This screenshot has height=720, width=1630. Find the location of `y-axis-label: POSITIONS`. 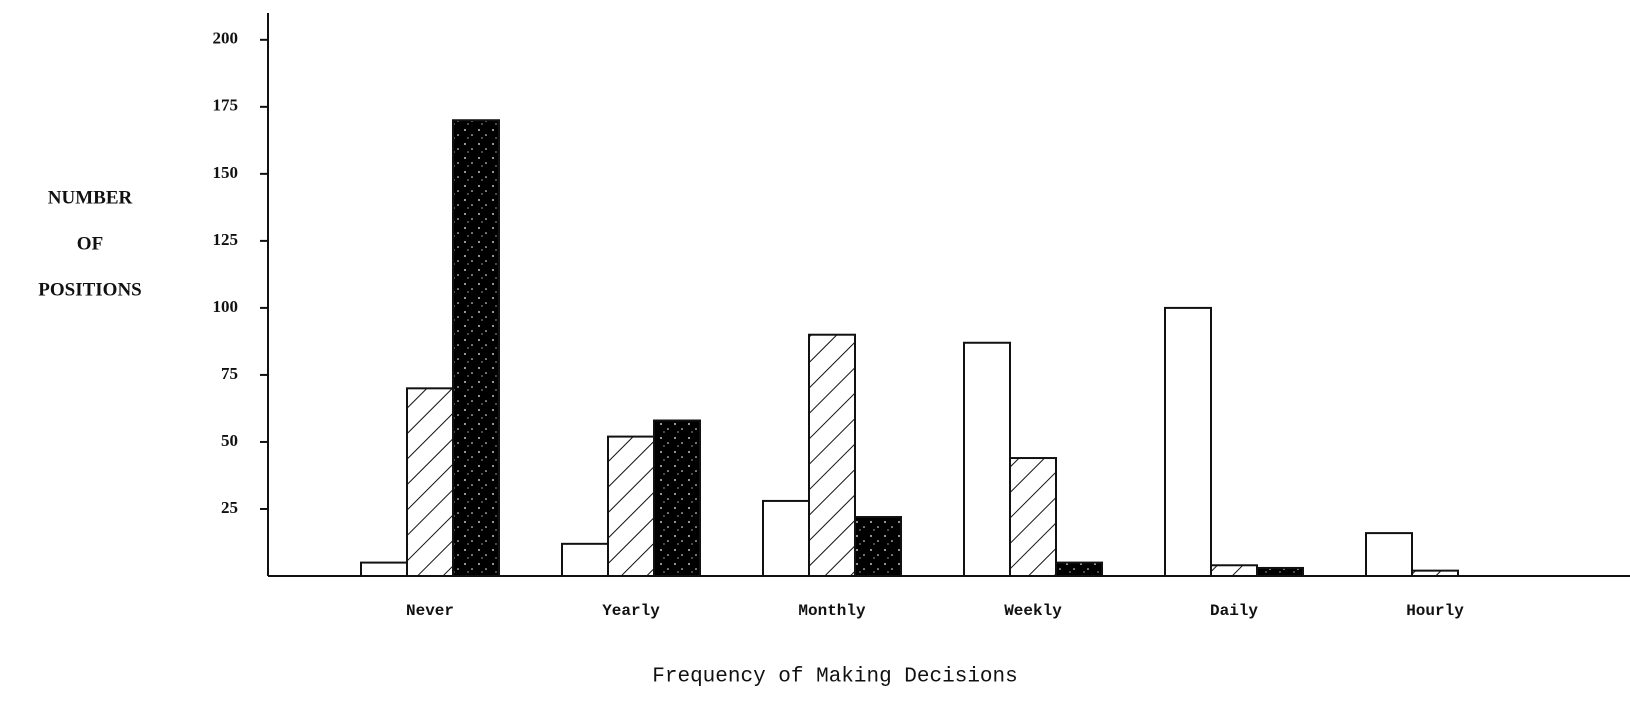

y-axis-label: POSITIONS is located at coordinates (89, 289).